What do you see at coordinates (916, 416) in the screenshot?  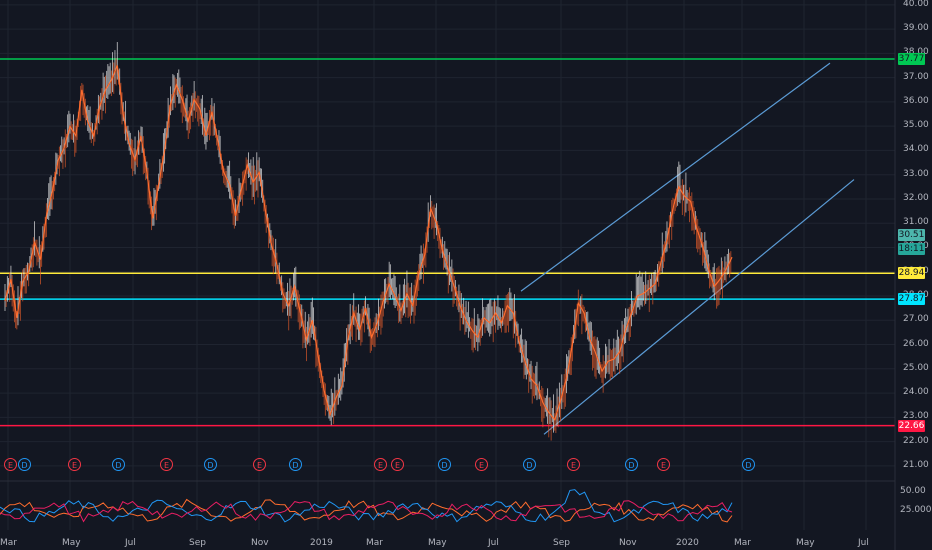 I see `price-axis-label: 23.00` at bounding box center [916, 416].